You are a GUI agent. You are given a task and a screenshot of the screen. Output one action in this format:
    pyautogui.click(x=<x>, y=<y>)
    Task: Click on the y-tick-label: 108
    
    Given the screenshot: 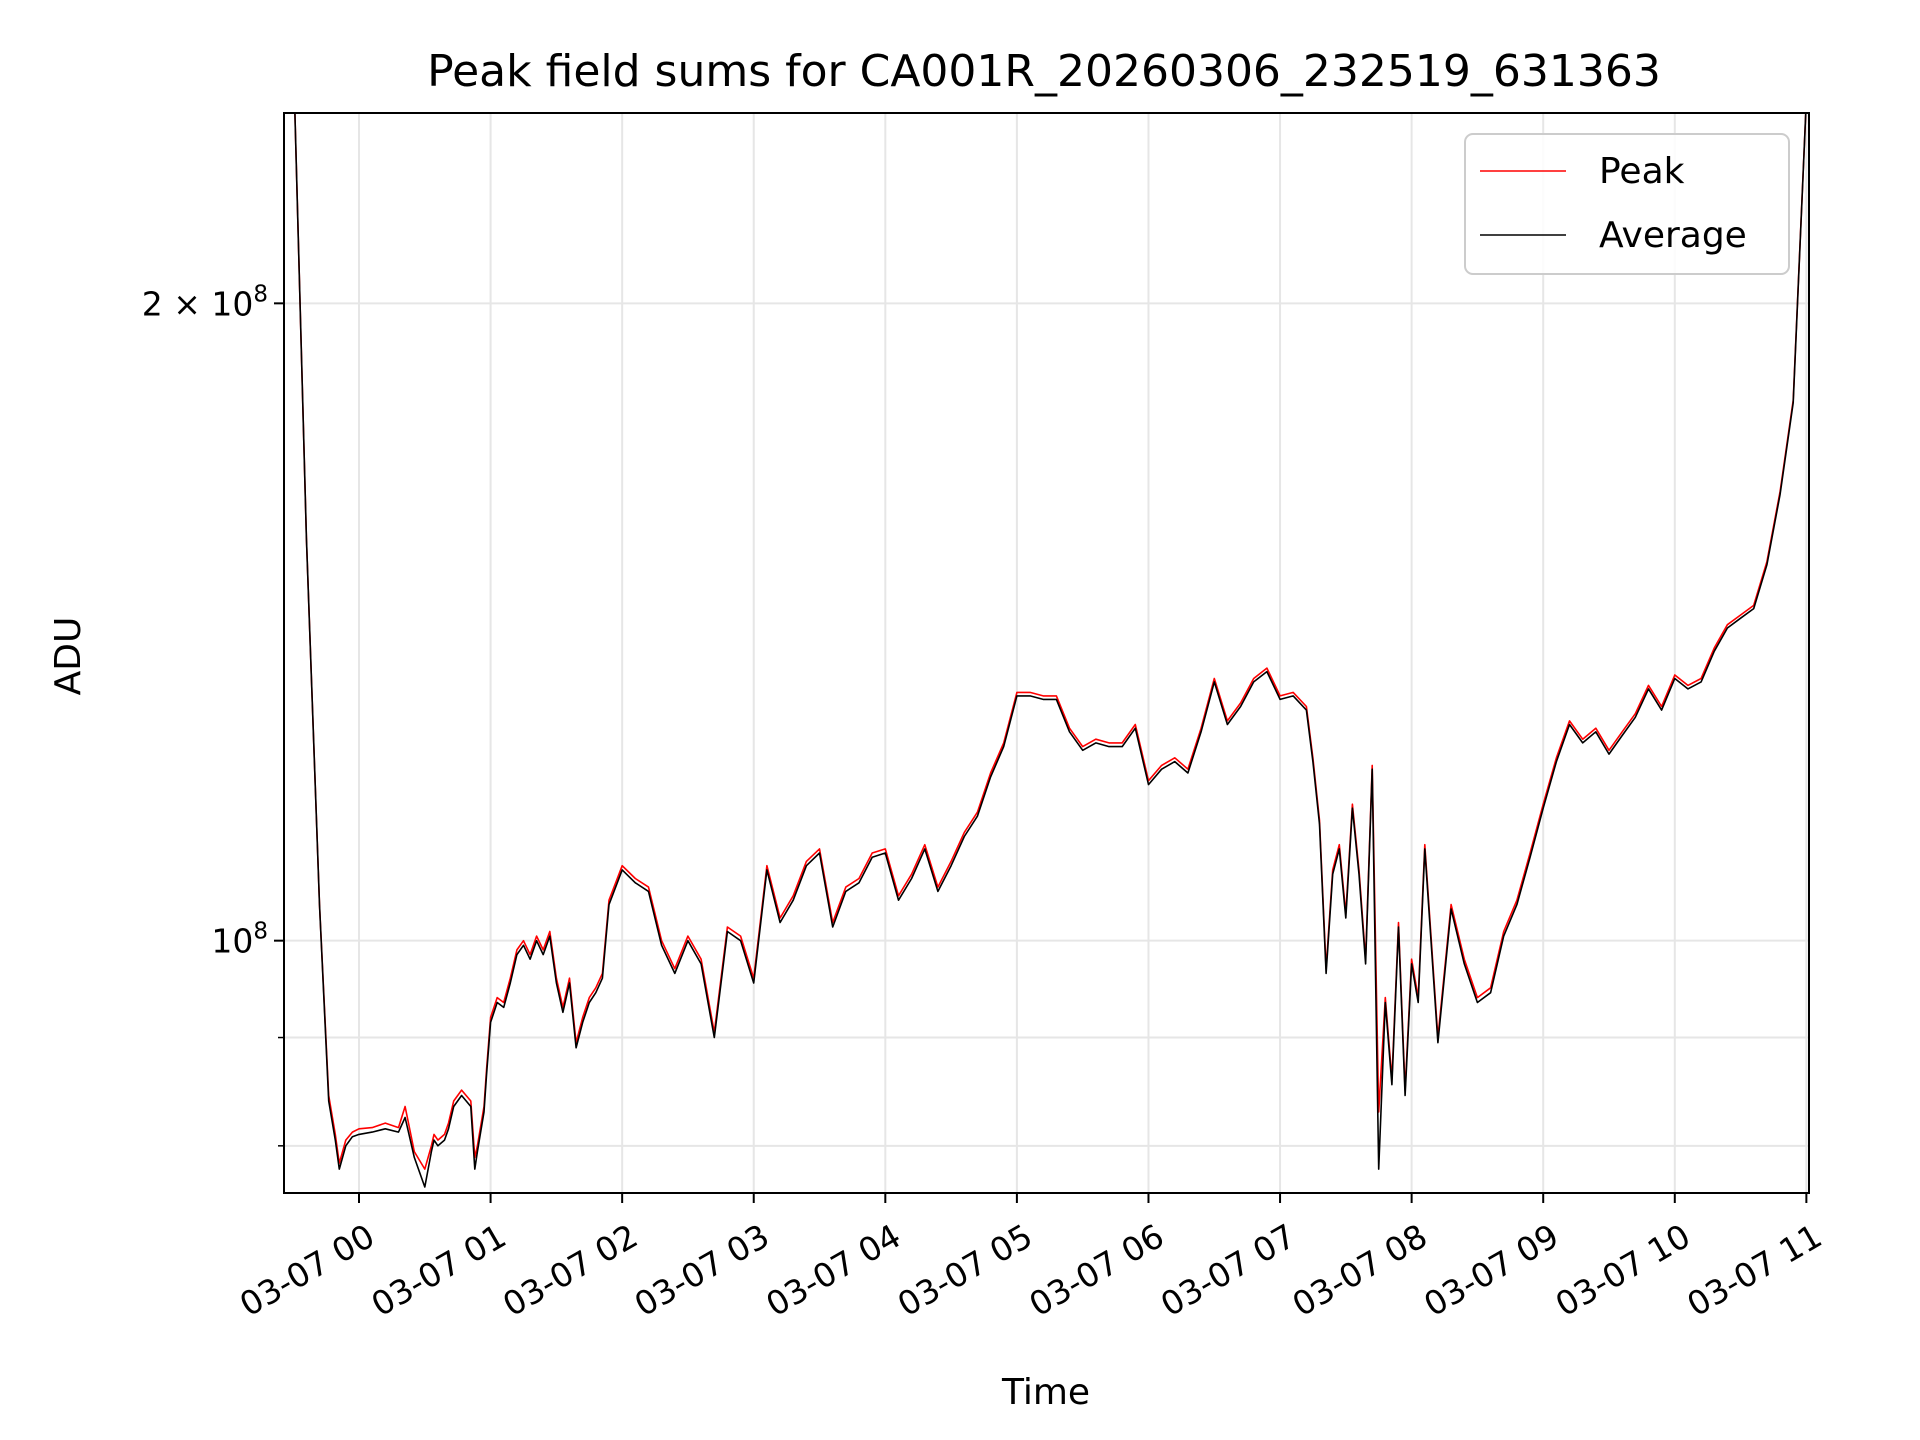 What is the action you would take?
    pyautogui.click(x=239, y=940)
    